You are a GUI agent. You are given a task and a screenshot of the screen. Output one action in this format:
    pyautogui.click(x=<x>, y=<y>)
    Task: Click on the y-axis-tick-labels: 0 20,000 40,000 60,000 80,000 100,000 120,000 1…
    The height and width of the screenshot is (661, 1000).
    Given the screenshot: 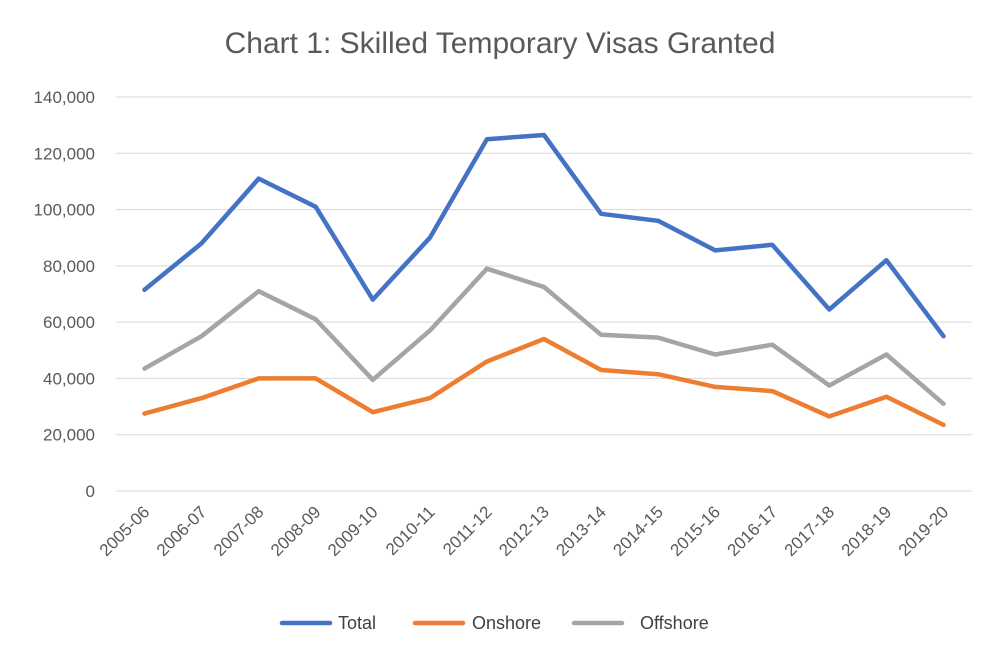 What is the action you would take?
    pyautogui.click(x=64, y=294)
    